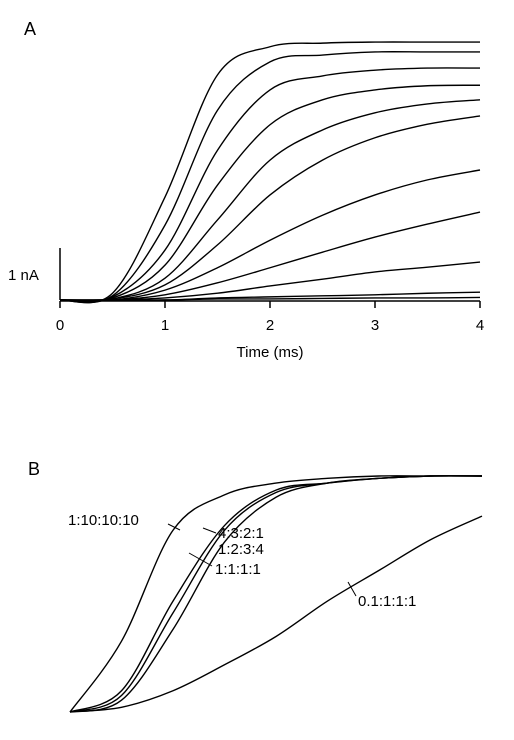 The width and height of the screenshot is (514, 740). Describe the element at coordinates (165, 325) in the screenshot. I see `x-tick-label: 1` at that location.